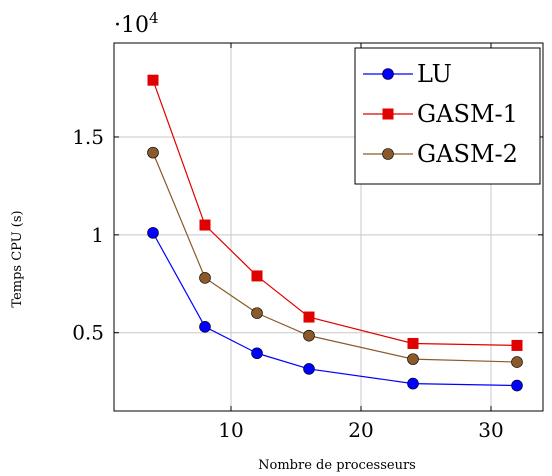  Describe the element at coordinates (88, 137) in the screenshot. I see `y-tick-label: 1.5` at that location.